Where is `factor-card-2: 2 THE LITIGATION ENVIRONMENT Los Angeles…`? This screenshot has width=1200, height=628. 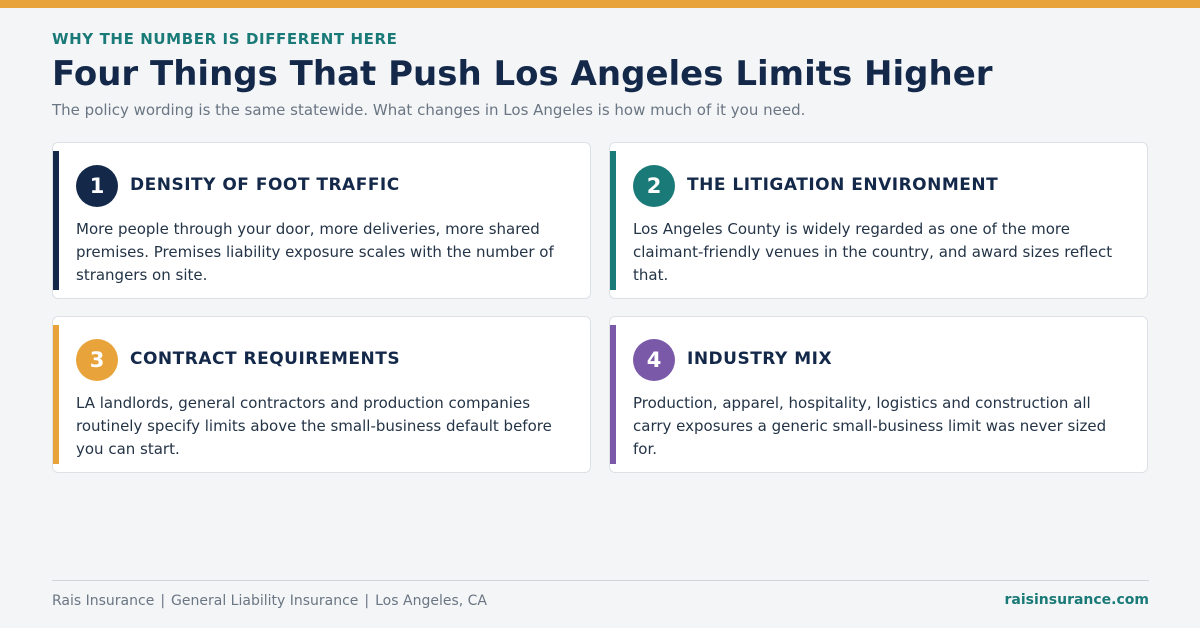 factor-card-2: 2 THE LITIGATION ENVIRONMENT Los Angeles… is located at coordinates (878, 220).